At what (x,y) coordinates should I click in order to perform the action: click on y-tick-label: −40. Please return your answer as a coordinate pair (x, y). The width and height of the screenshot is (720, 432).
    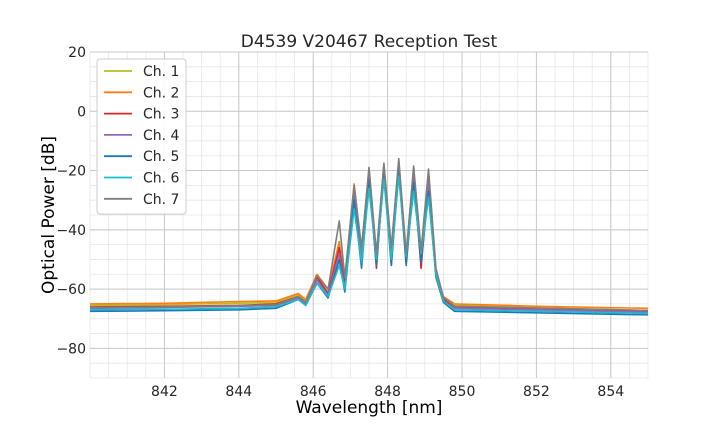
    Looking at the image, I should click on (71, 231).